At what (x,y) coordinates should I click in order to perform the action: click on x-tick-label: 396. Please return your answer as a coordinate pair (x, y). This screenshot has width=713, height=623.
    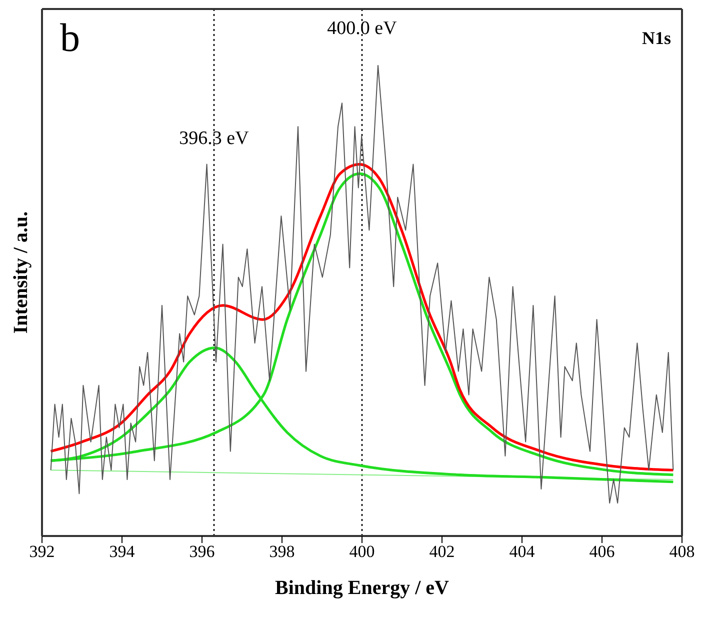
    Looking at the image, I should click on (202, 552).